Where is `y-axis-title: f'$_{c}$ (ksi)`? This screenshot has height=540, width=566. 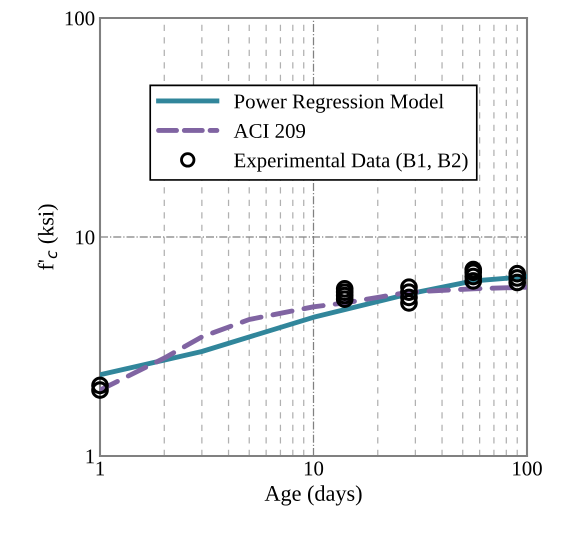 y-axis-title: f'$_{c}$ (ksi) is located at coordinates (48, 237).